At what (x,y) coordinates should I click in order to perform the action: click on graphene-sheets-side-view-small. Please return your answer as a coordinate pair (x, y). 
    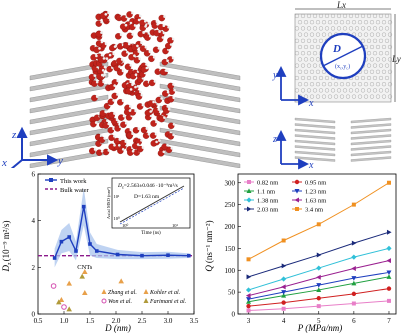
    Looking at the image, I should click on (343, 139).